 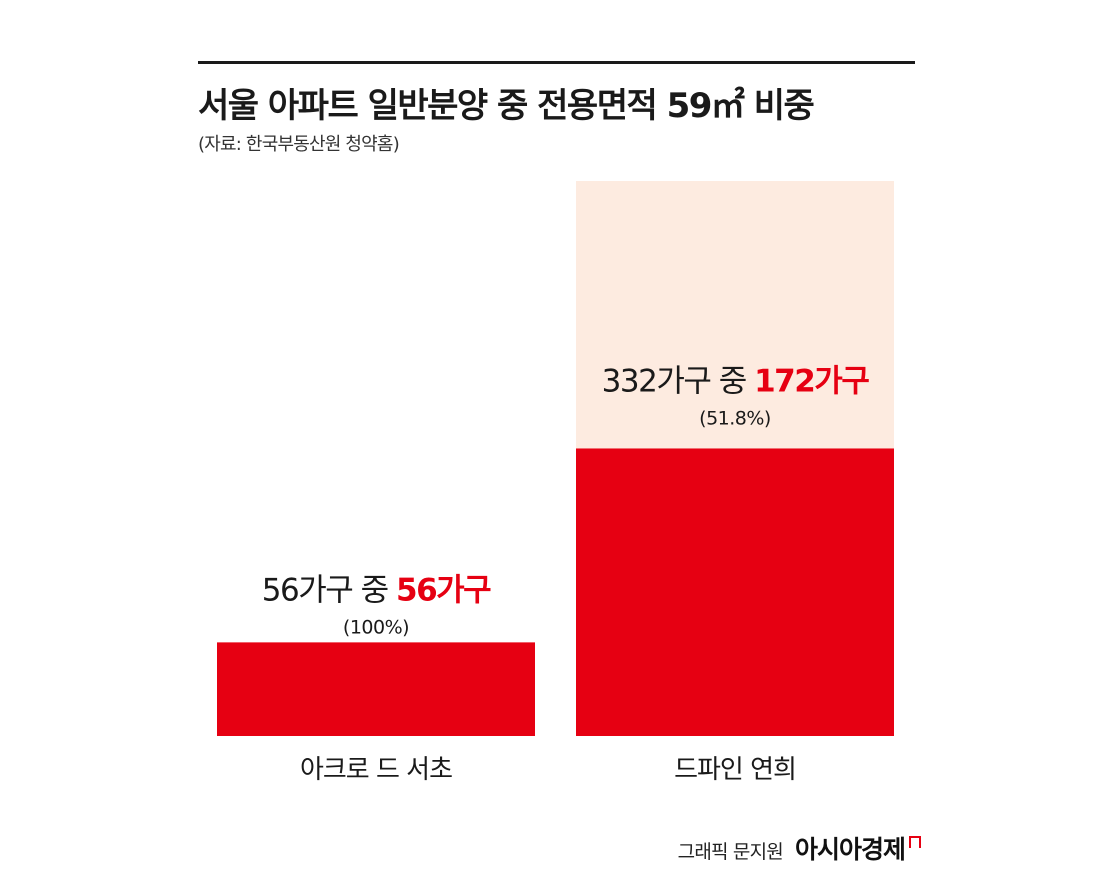 What do you see at coordinates (678, 381) in the screenshot?
I see `data-label-total-1: 332가구 중` at bounding box center [678, 381].